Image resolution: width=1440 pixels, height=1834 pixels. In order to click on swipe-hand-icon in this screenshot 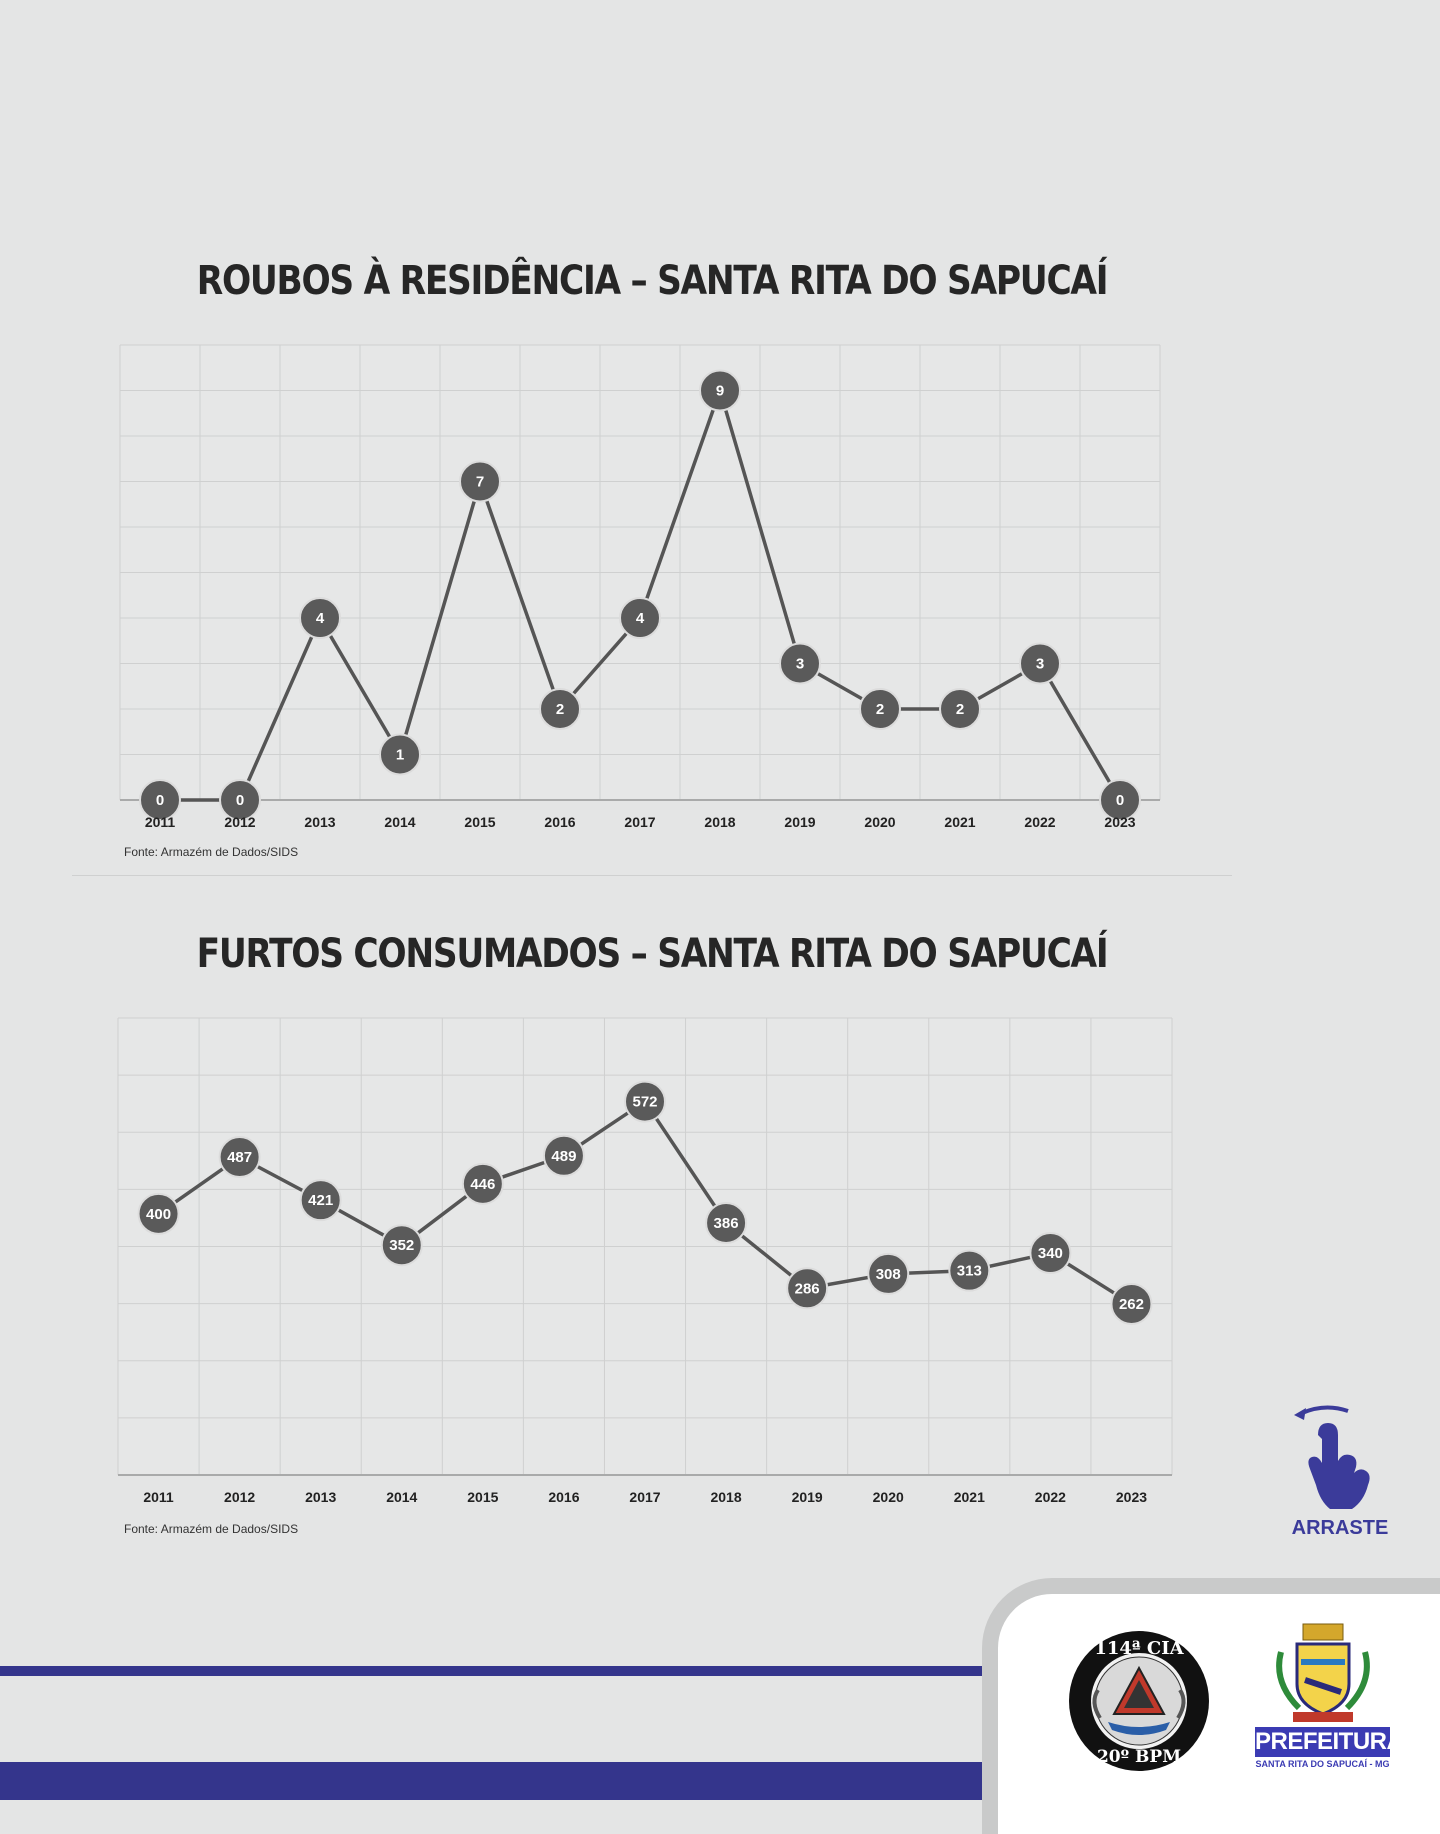, I will do `click(1332, 1457)`.